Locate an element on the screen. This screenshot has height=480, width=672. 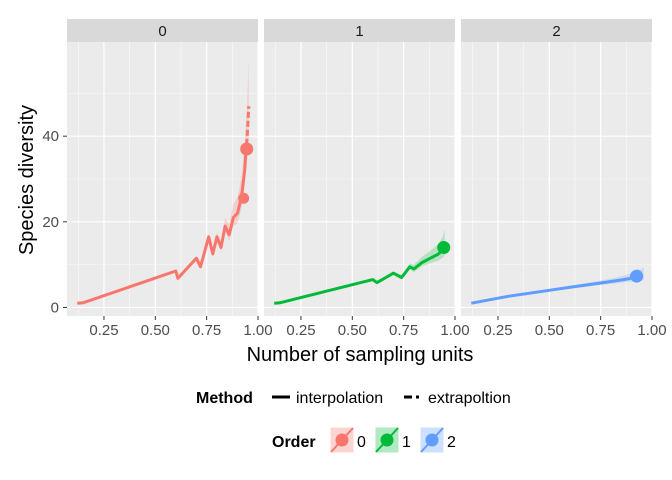
legend-order-key-1: 1 is located at coordinates (393, 440).